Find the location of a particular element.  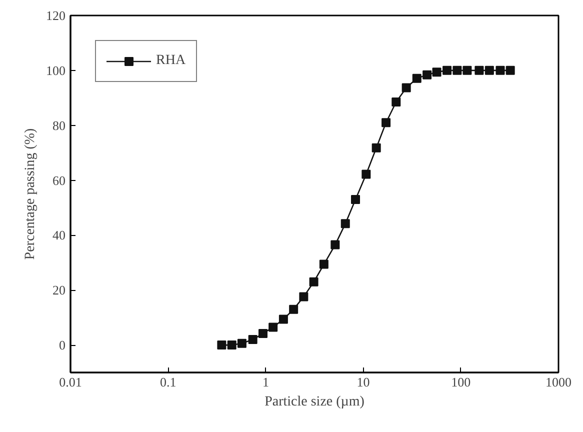

y-tick-label: 120 is located at coordinates (56, 15).